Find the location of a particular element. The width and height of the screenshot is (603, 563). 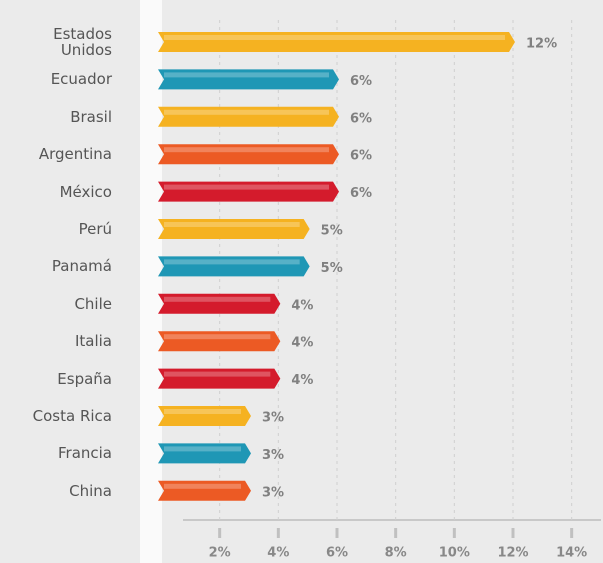

x-tick-label: 10% is located at coordinates (454, 553).